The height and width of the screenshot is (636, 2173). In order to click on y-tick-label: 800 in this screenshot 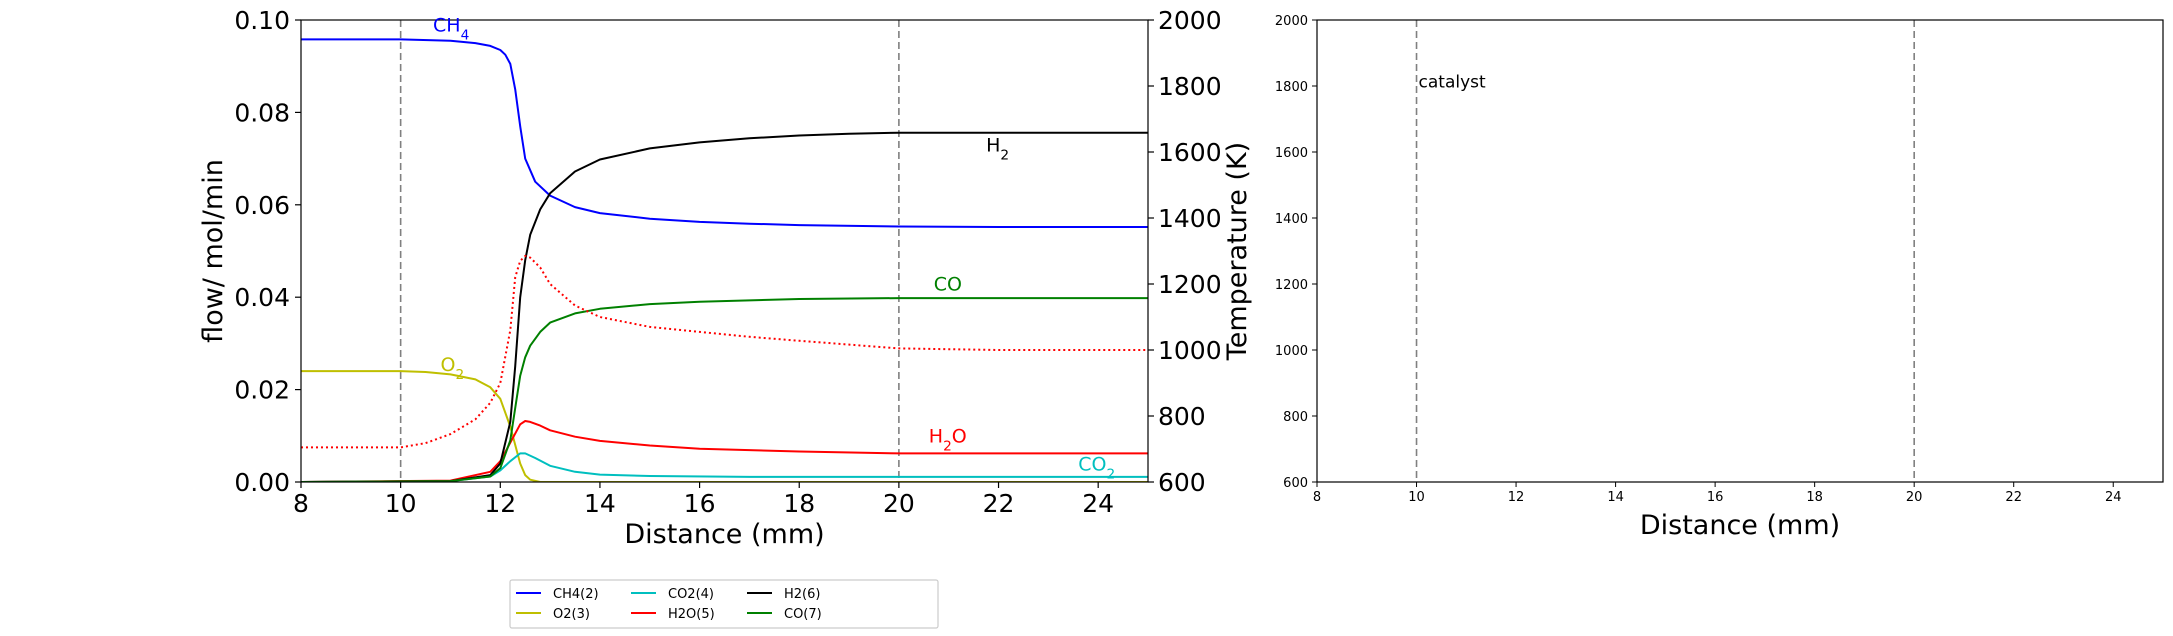, I will do `click(1295, 417)`.